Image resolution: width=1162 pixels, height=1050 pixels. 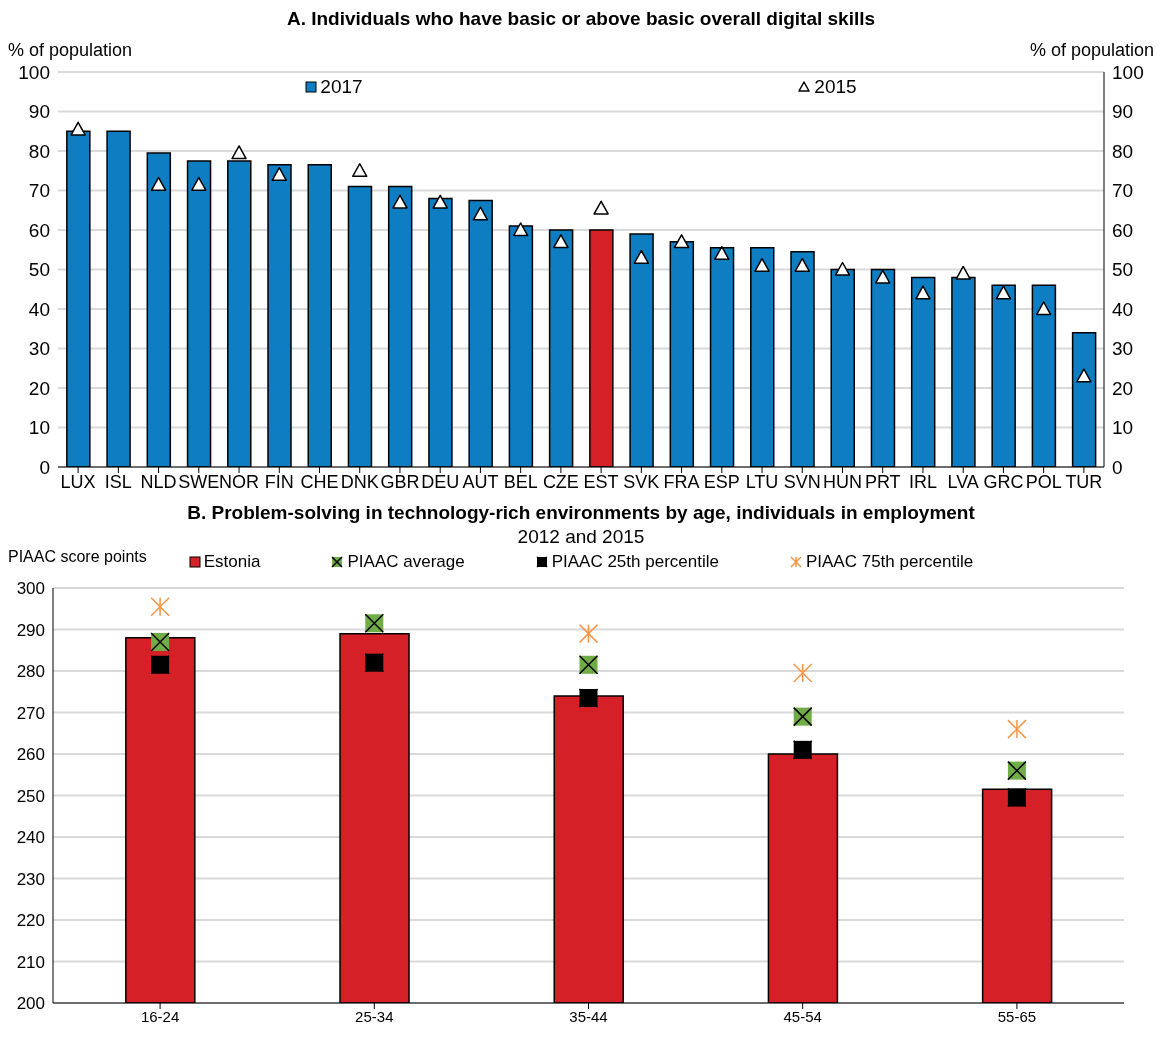 I want to click on x-tick-label: DNK, so click(x=359, y=481).